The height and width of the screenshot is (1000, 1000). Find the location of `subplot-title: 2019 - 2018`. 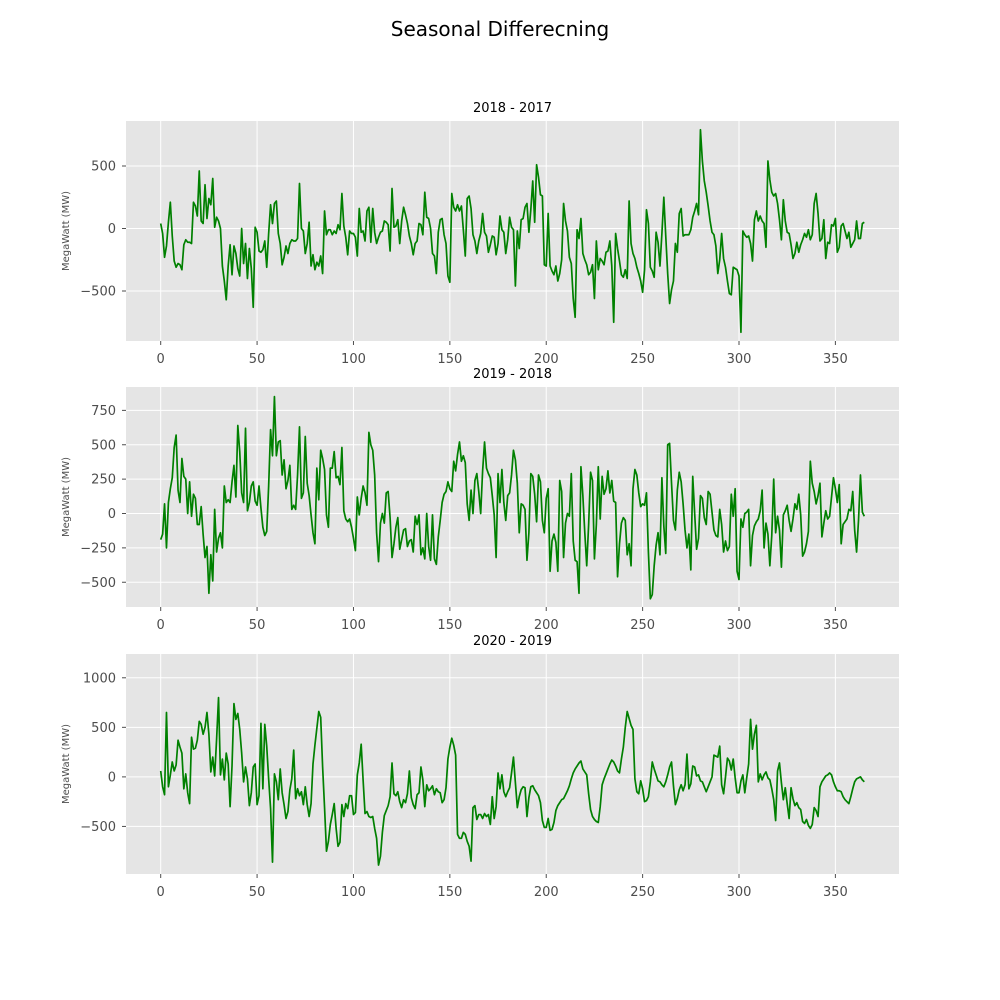

subplot-title: 2019 - 2018 is located at coordinates (512, 374).